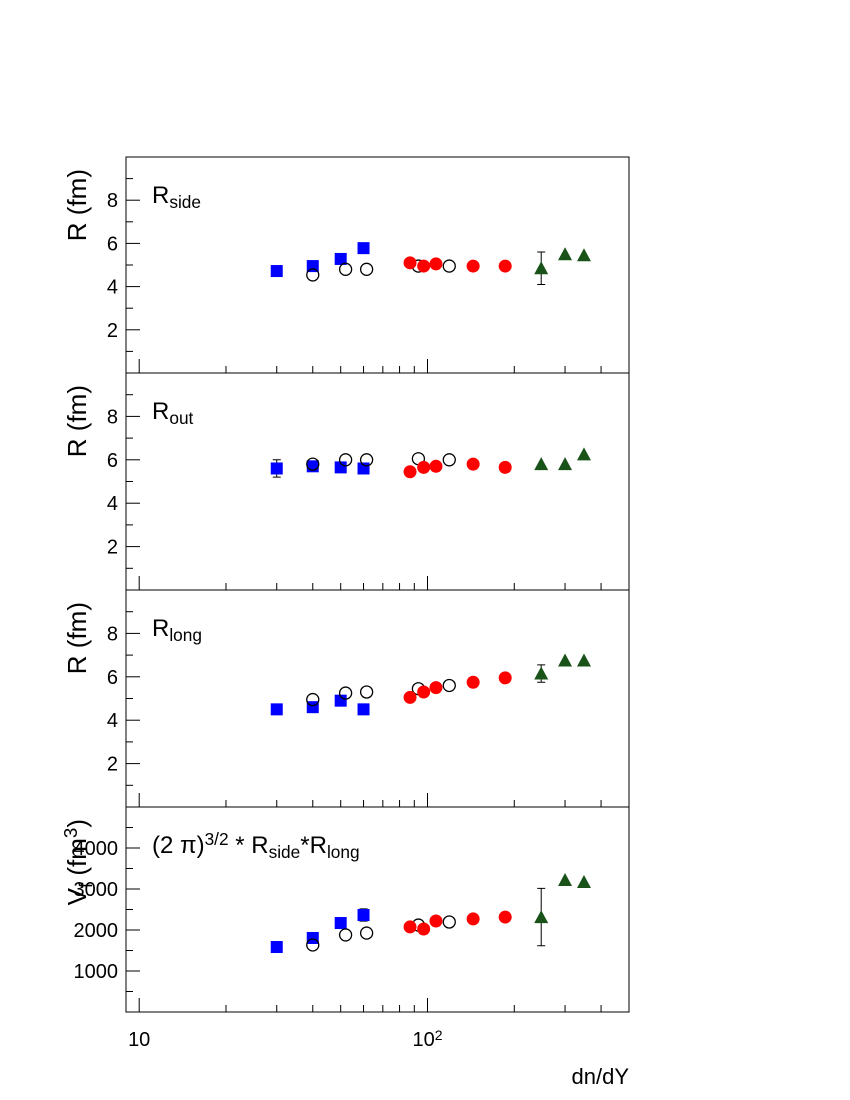 The image size is (850, 1100). I want to click on text-part: long, so click(343, 852).